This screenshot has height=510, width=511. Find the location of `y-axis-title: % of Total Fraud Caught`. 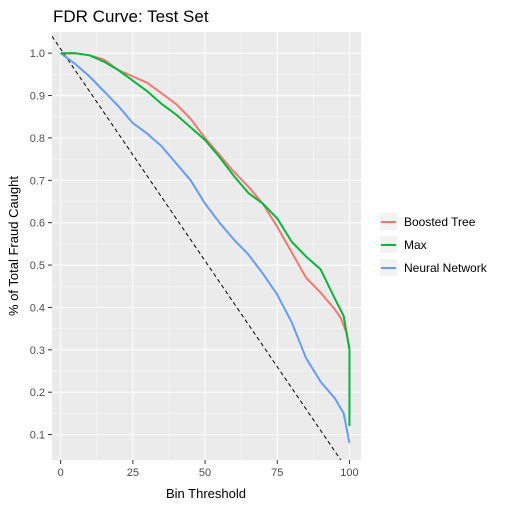

y-axis-title: % of Total Fraud Caught is located at coordinates (13, 246).